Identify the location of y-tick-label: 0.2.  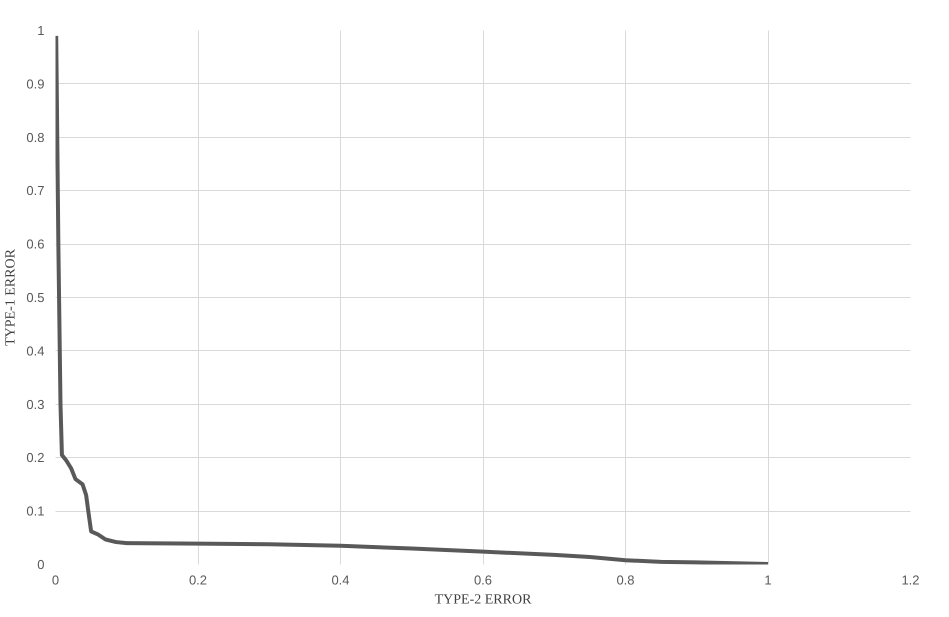
(35, 458).